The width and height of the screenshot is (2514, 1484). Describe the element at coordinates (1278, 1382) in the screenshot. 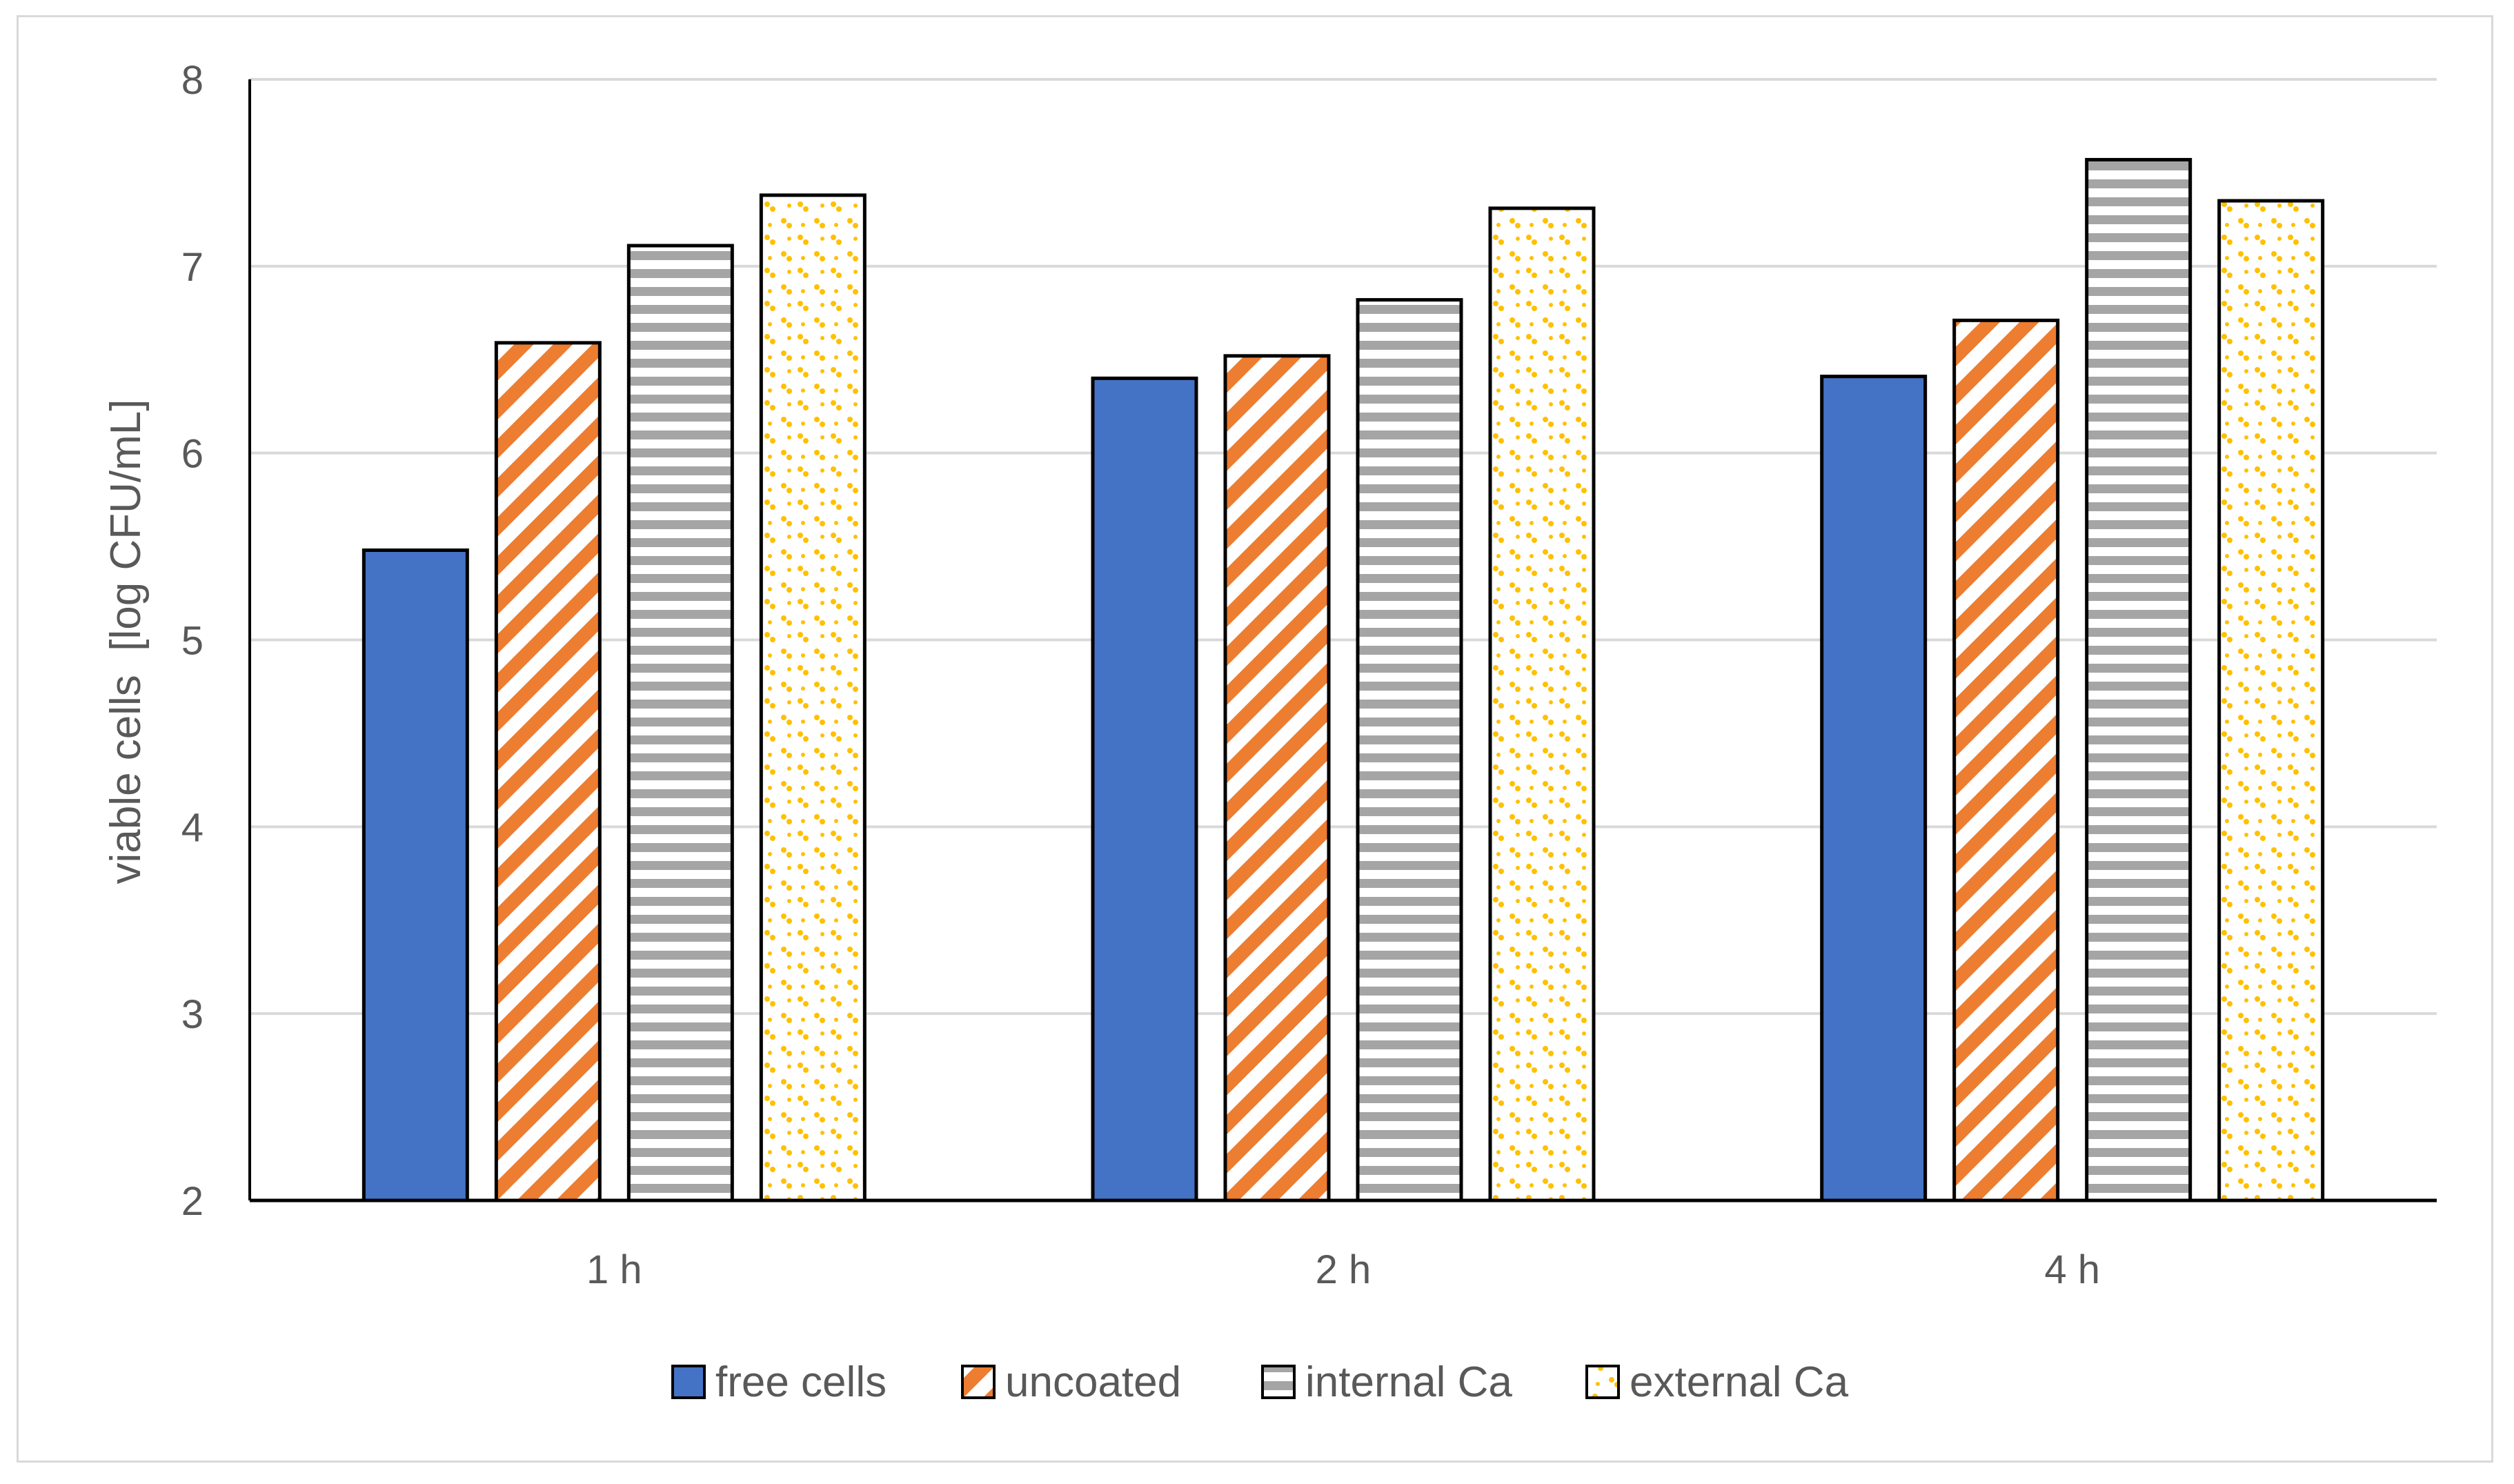

I see `legend-swatch-internal-Ca` at that location.